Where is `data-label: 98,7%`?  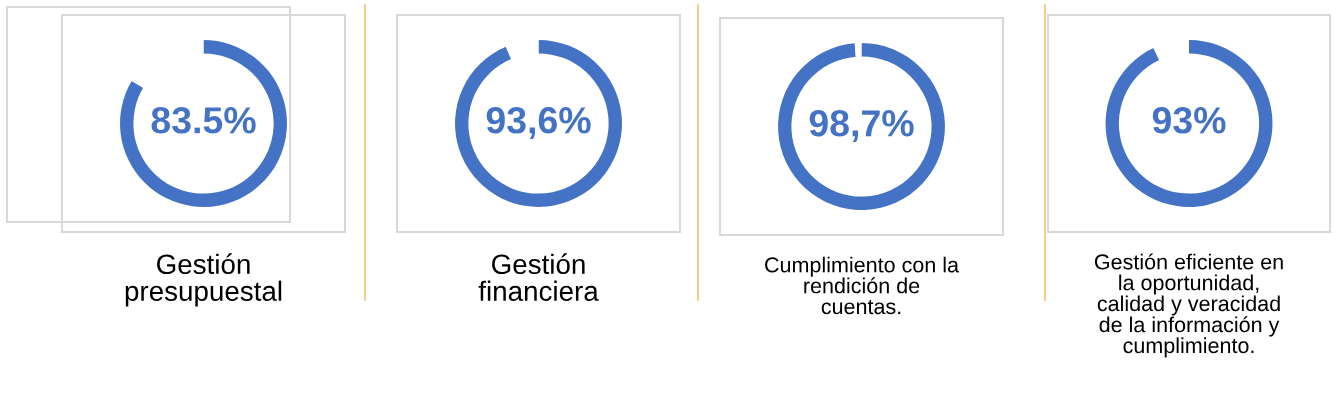 data-label: 98,7% is located at coordinates (861, 126).